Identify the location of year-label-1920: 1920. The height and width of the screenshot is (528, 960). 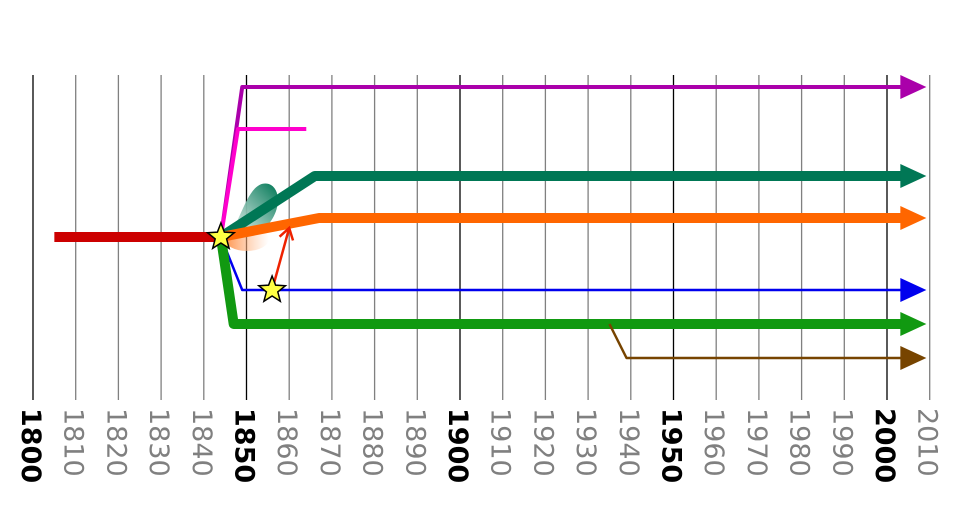
(542, 442).